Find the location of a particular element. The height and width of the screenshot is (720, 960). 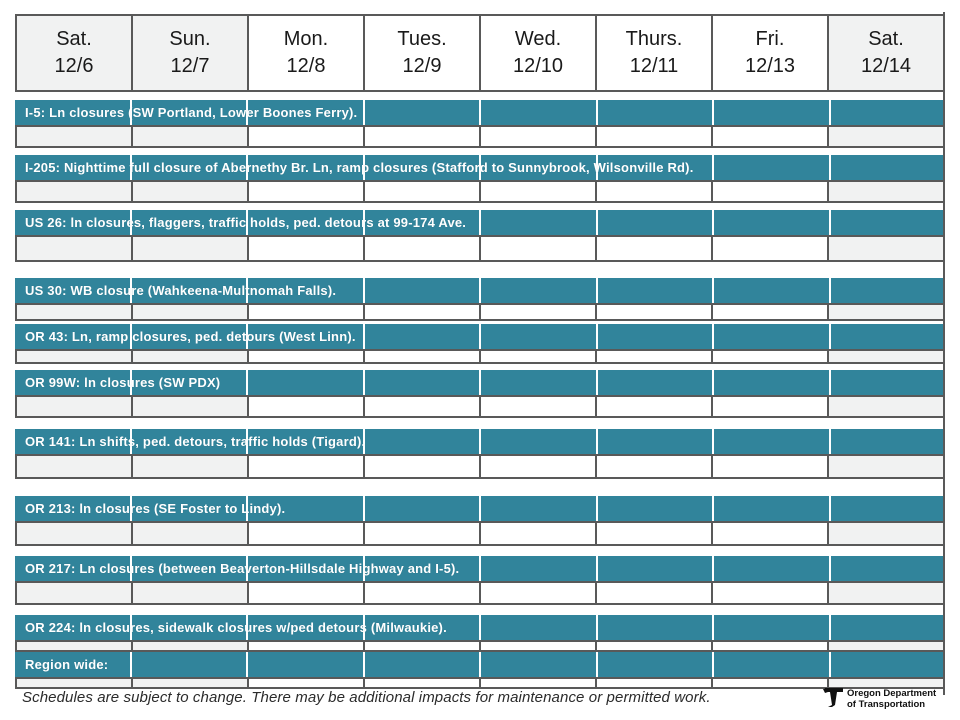

odot-logo-line2: of Transportation is located at coordinates (886, 704).